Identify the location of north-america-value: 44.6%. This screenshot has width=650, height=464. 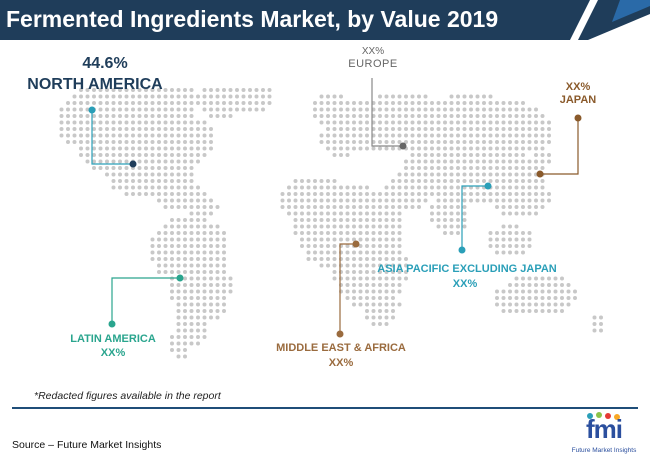
(105, 63).